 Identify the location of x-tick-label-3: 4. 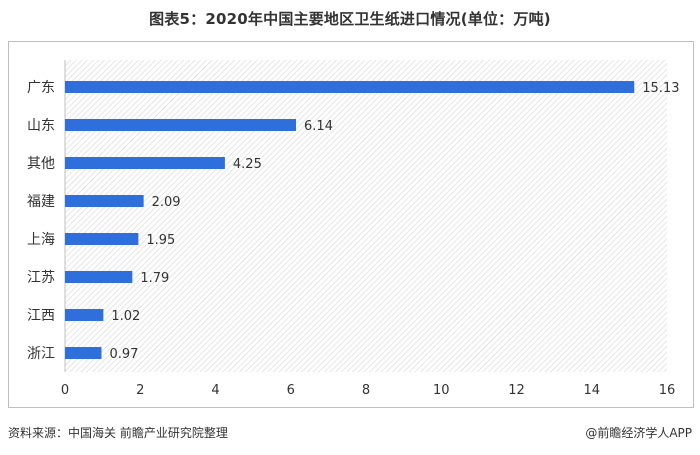
(215, 390).